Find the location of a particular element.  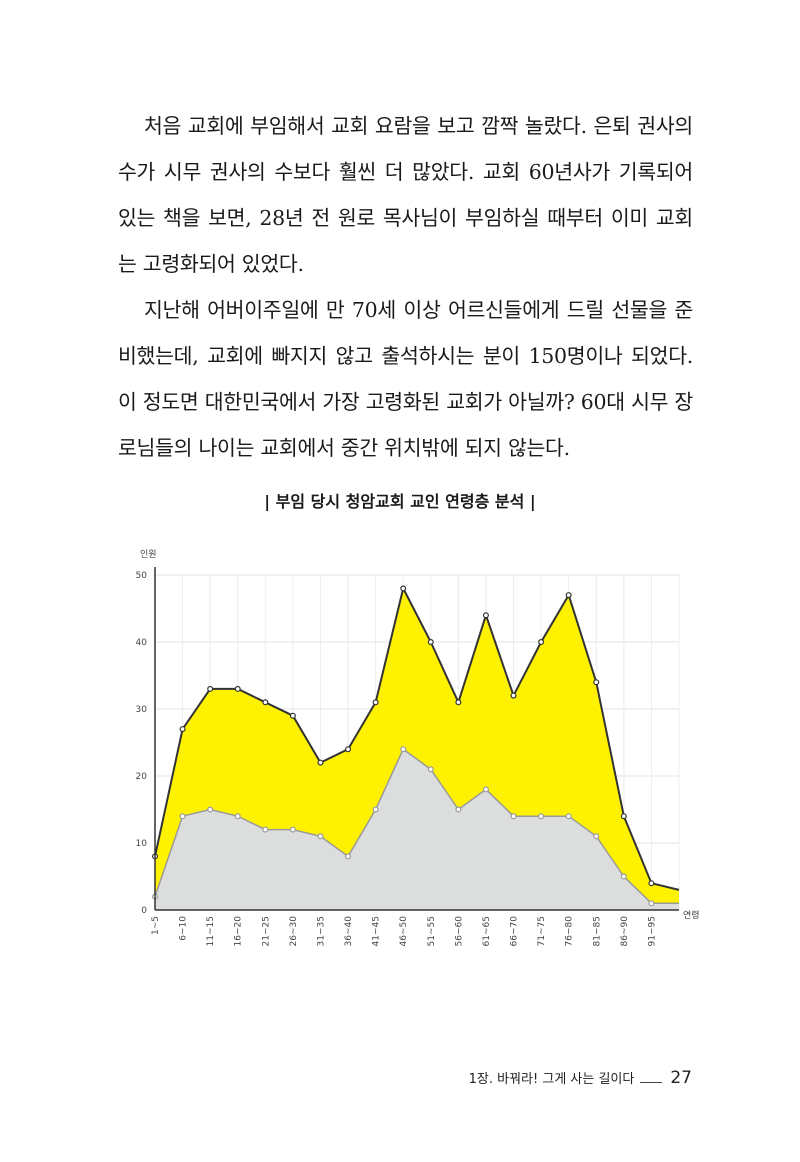

footer-rule is located at coordinates (651, 1082).